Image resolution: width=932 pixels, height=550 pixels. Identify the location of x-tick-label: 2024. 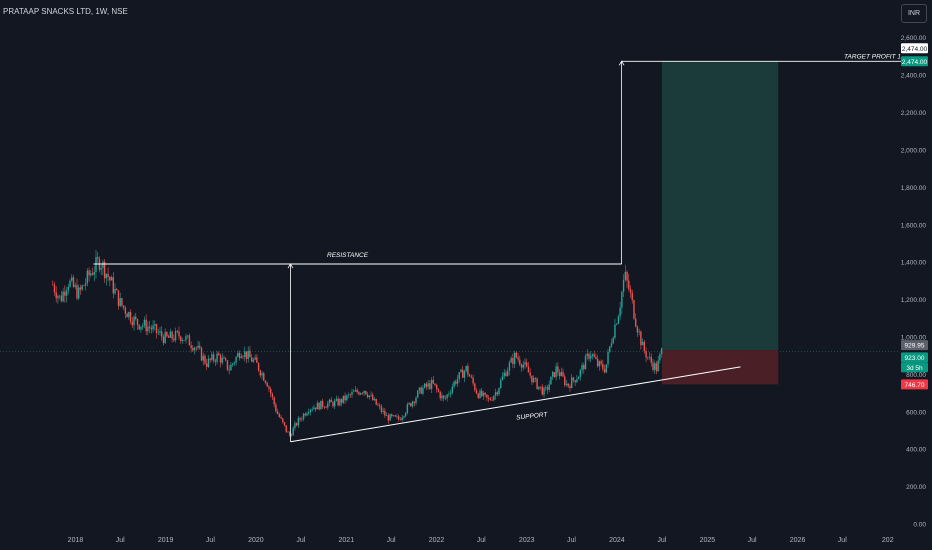
(617, 540).